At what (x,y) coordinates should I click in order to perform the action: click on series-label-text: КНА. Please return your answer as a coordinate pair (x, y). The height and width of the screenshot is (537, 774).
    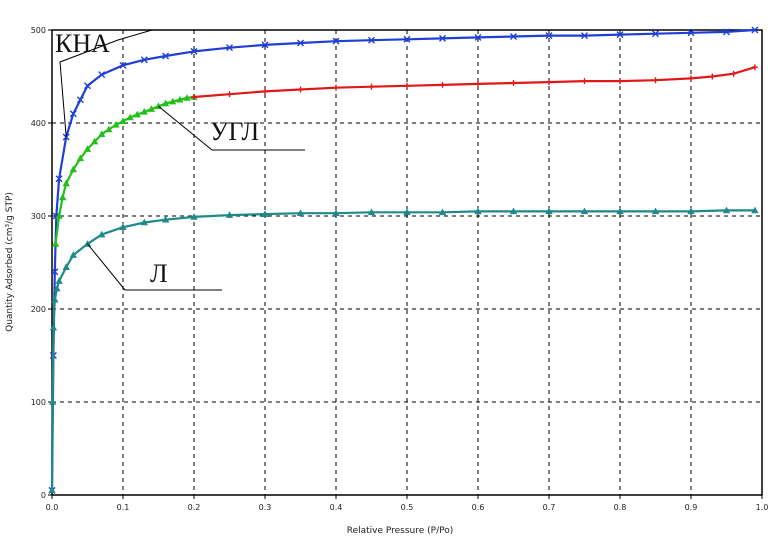
    Looking at the image, I should click on (82, 43).